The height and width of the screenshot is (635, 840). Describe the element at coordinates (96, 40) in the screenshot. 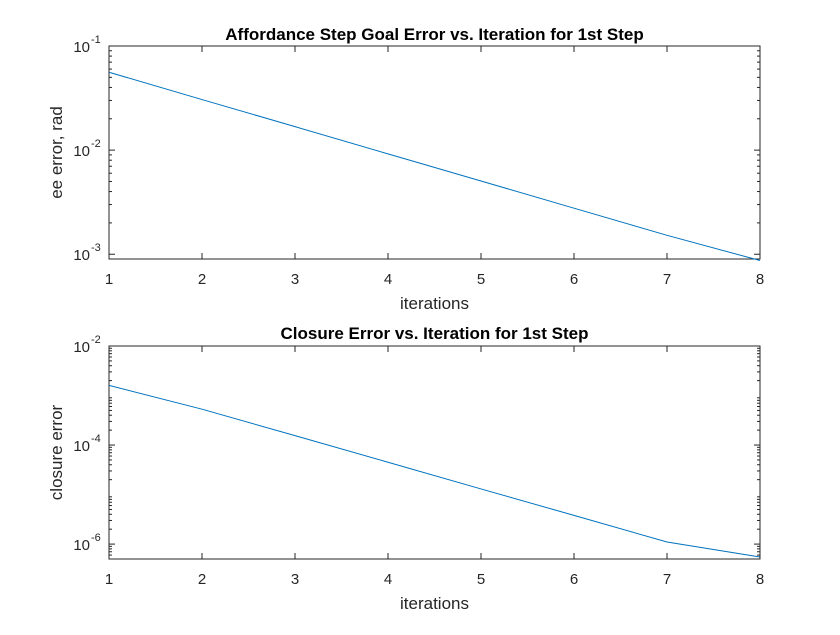

I see `y-tick-exponent: -1` at that location.